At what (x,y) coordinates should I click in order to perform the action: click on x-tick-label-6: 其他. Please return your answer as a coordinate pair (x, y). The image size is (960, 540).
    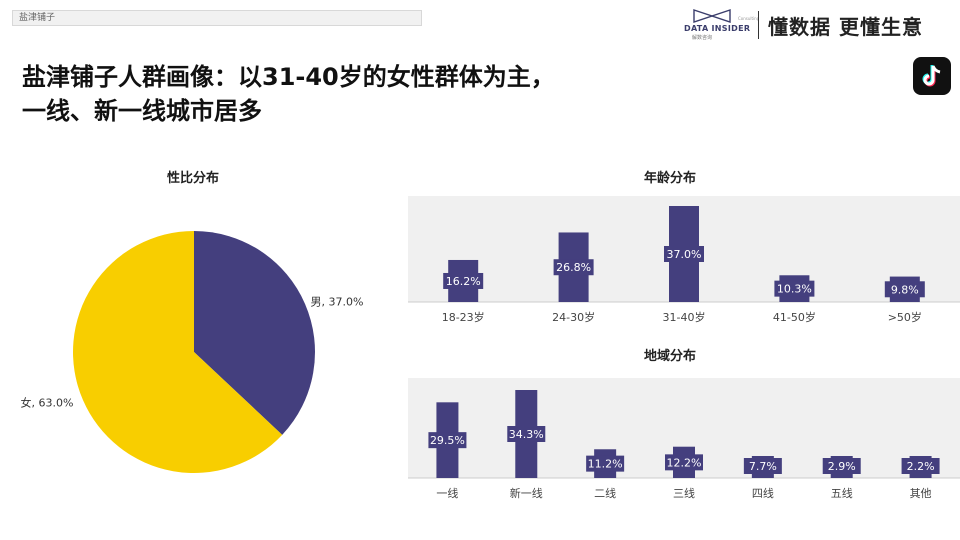
    Looking at the image, I should click on (921, 493).